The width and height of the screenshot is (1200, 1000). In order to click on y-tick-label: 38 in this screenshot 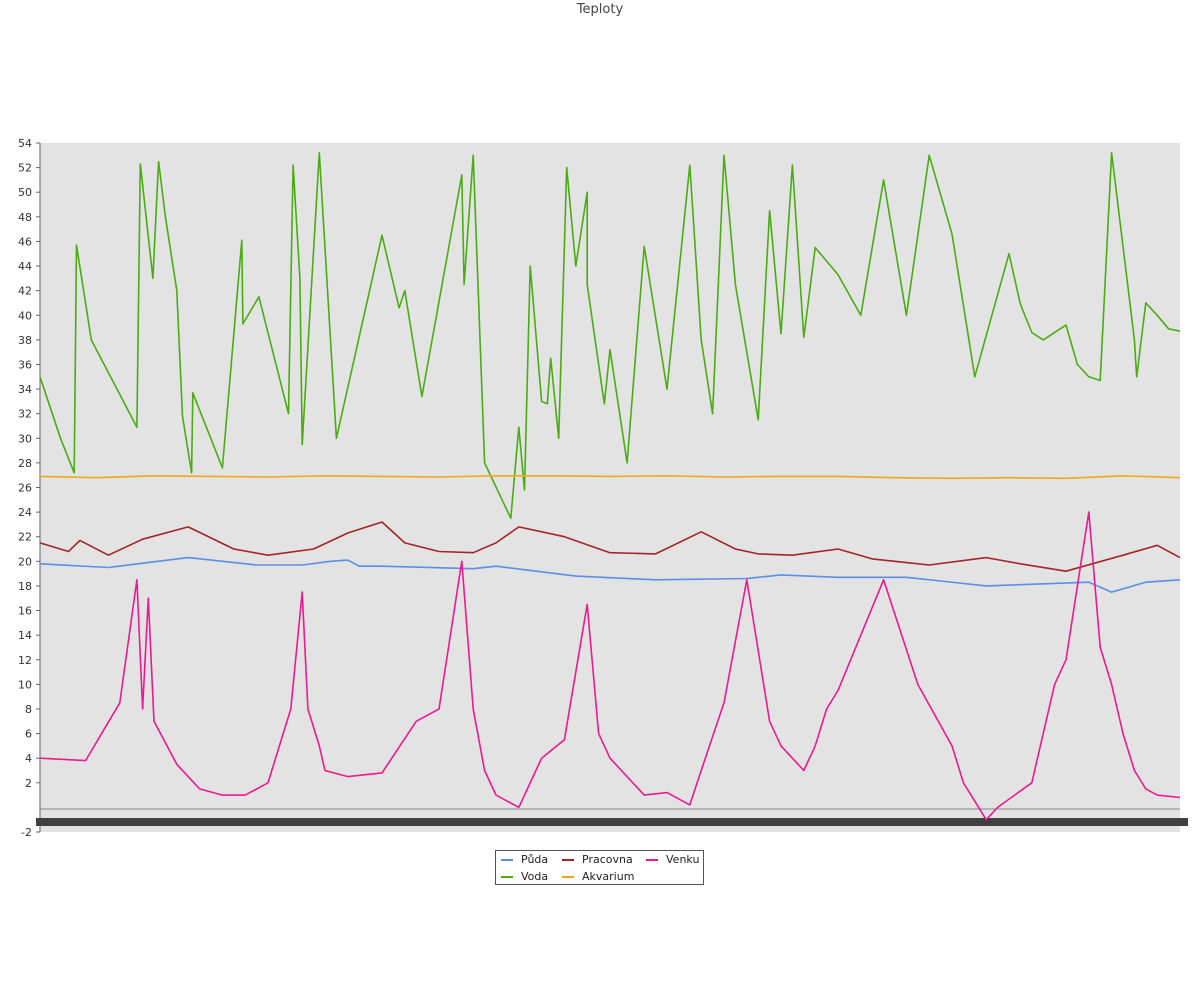, I will do `click(25, 340)`.